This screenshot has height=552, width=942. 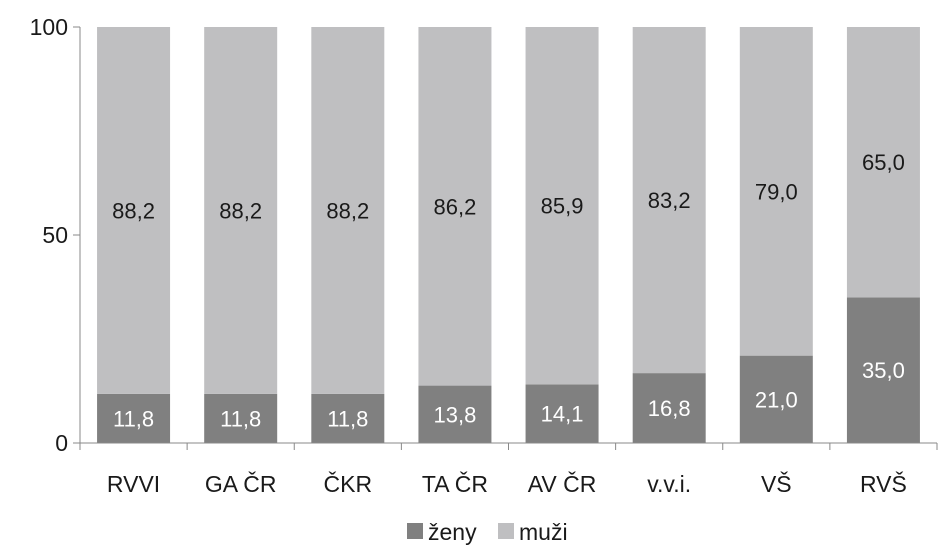 I want to click on x-axis: RVVI GA ČR ČKR TA ČR AV ČR v.v.i. VŠ RVŠ, so click(x=508, y=469).